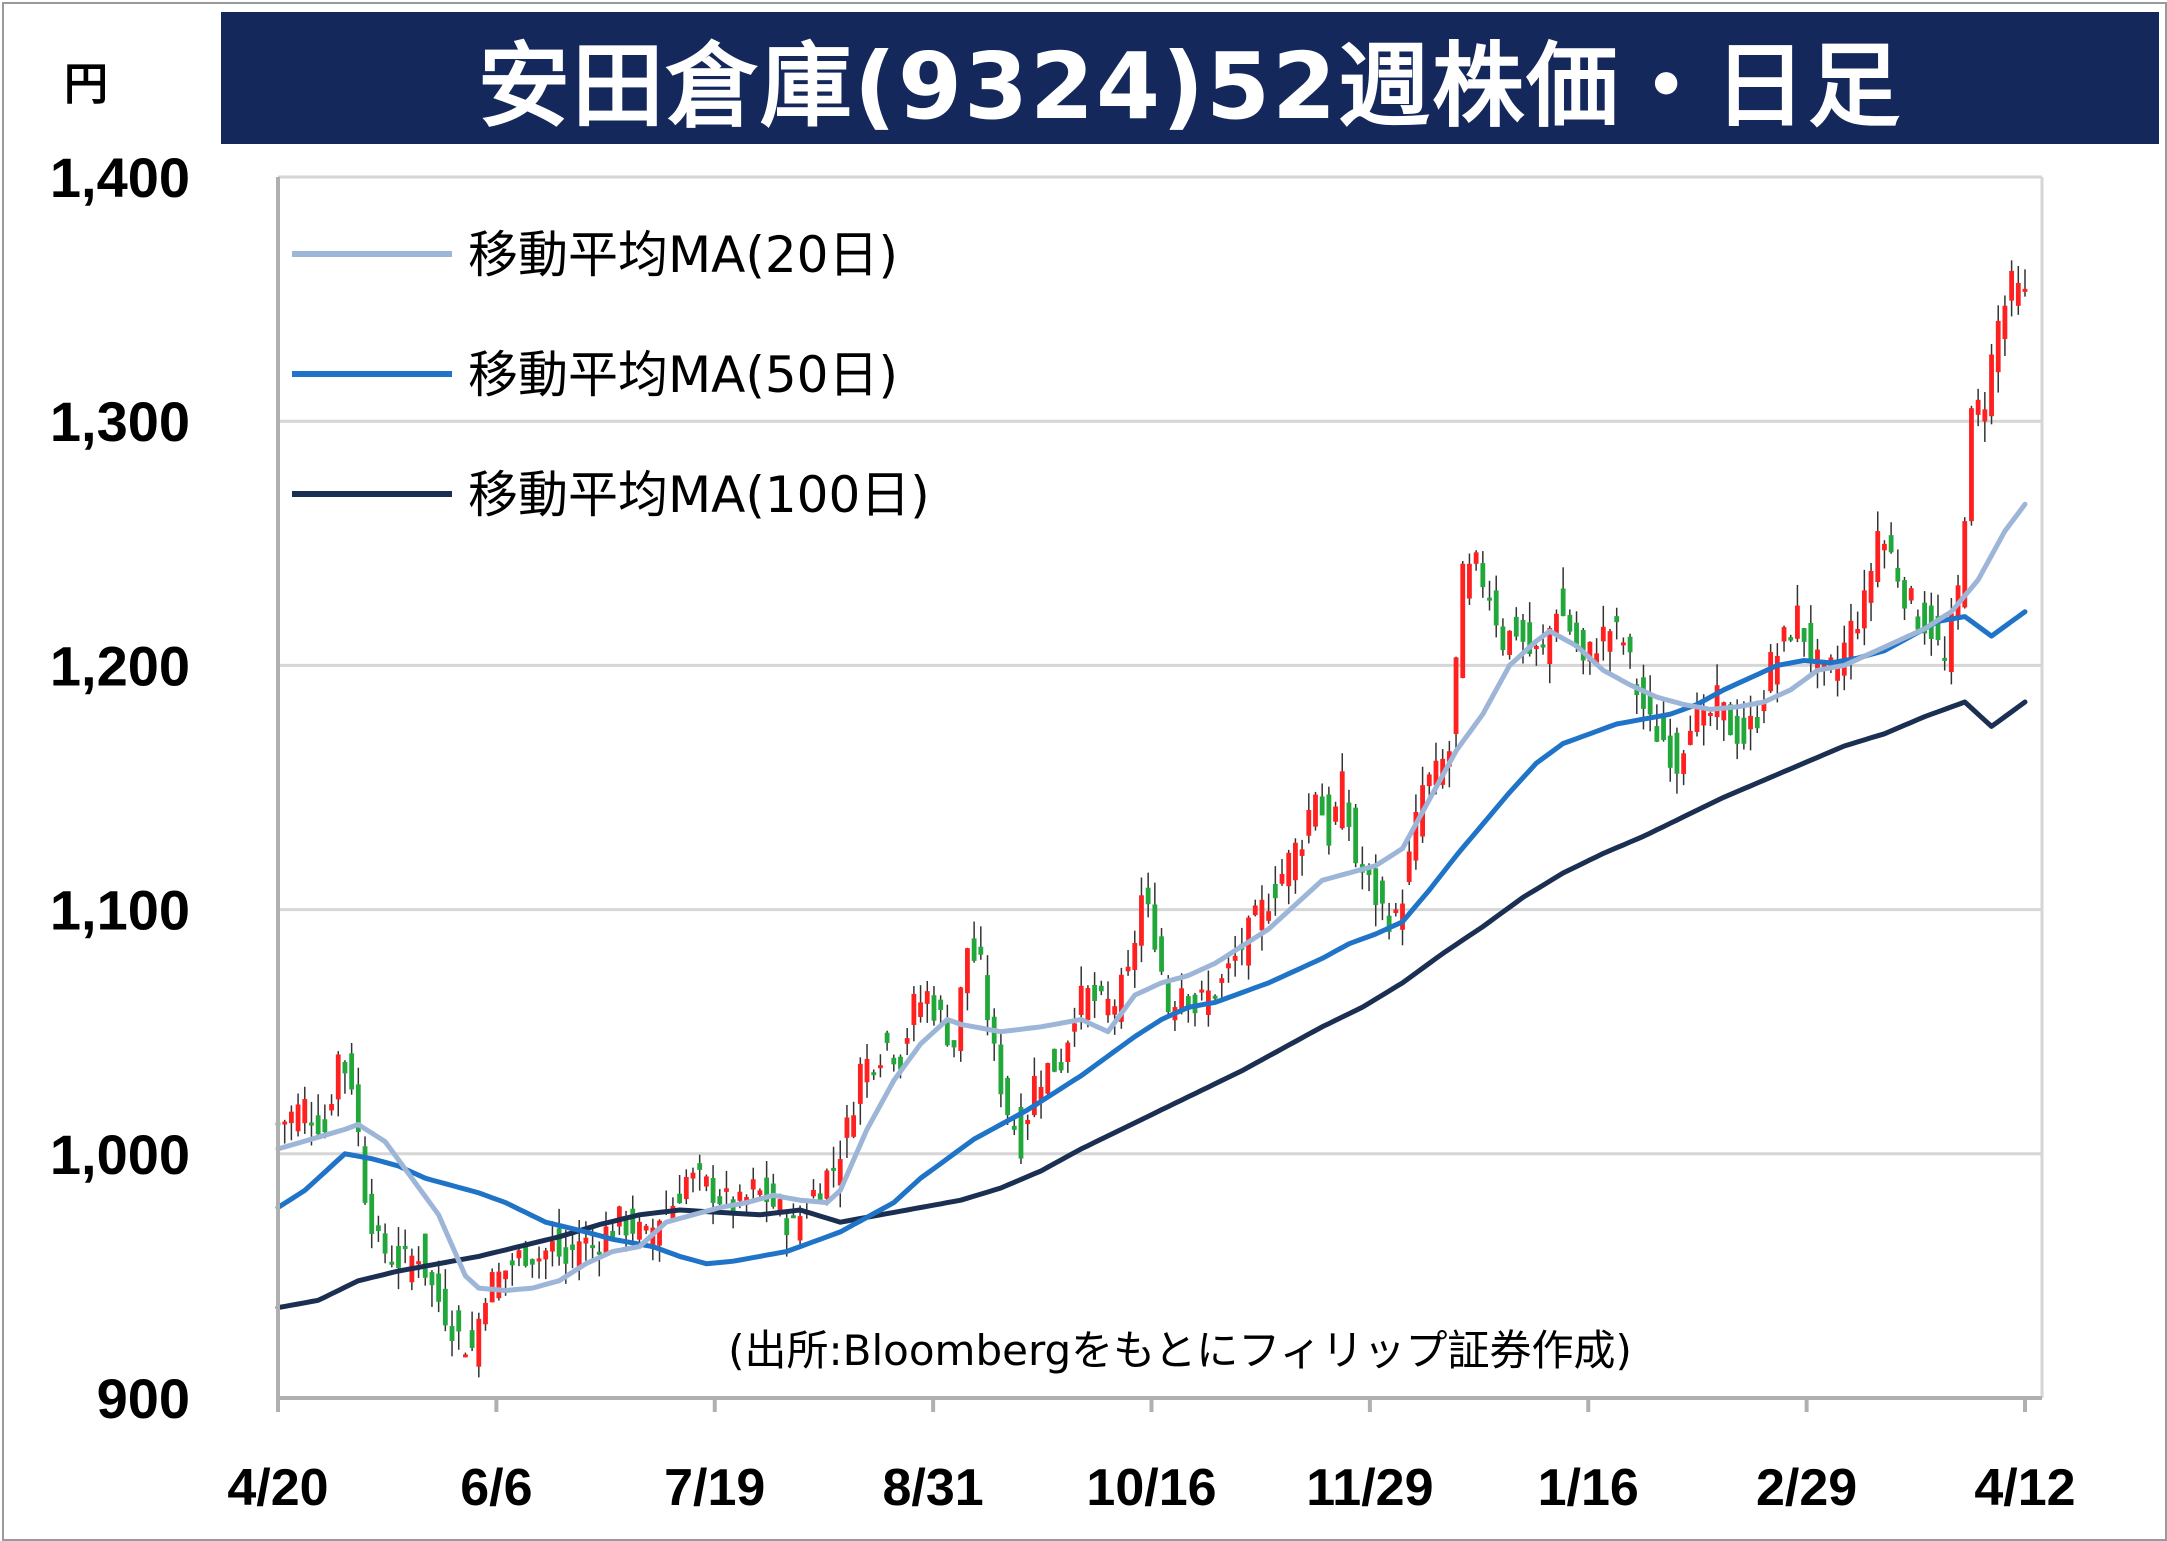 The height and width of the screenshot is (1541, 2167). I want to click on y-tick-label: 1,200, so click(120, 665).